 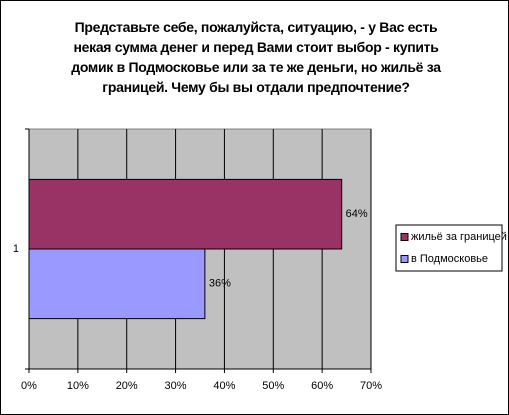 What do you see at coordinates (322, 386) in the screenshot?
I see `x-tick-label: 60%` at bounding box center [322, 386].